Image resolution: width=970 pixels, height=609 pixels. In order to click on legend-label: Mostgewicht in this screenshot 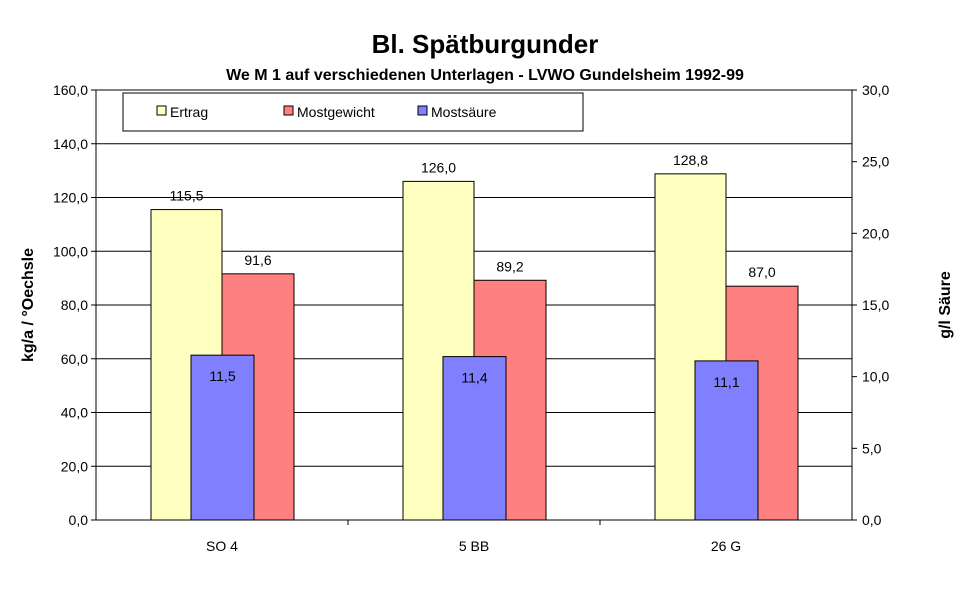, I will do `click(336, 112)`.